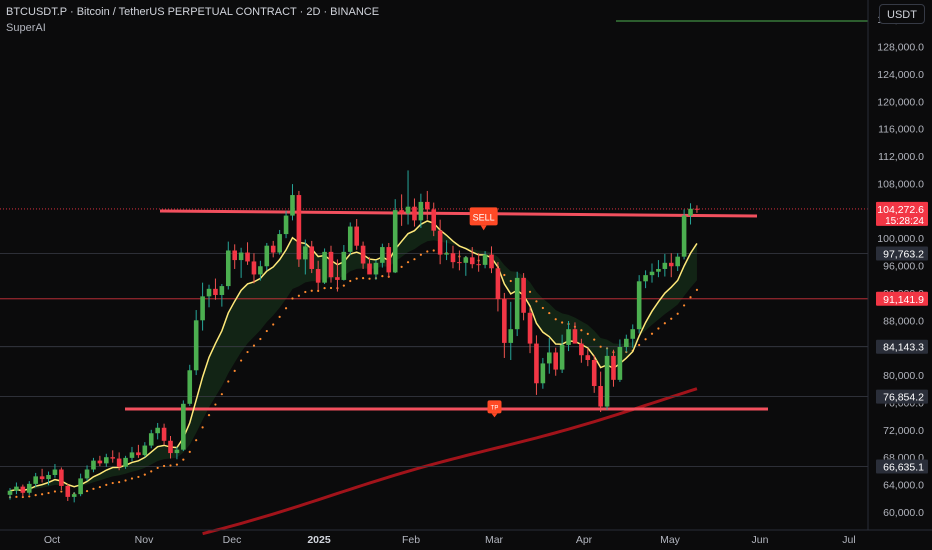 Image resolution: width=932 pixels, height=550 pixels. What do you see at coordinates (760, 540) in the screenshot?
I see `x-tick-label: Jun` at bounding box center [760, 540].